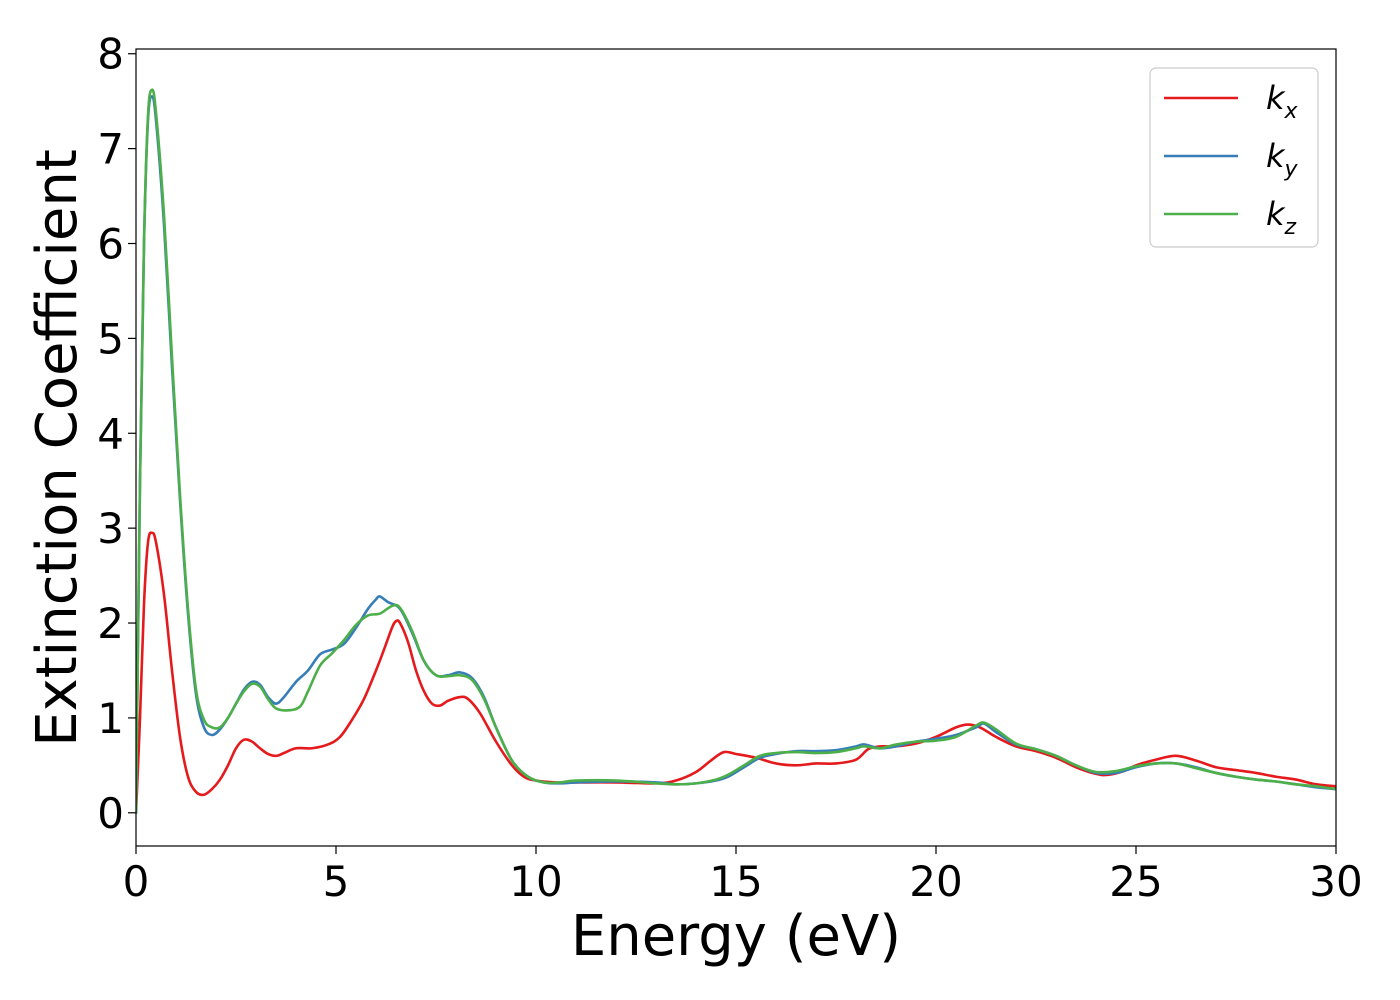  Describe the element at coordinates (110, 623) in the screenshot. I see `y-tick-label: 2` at that location.